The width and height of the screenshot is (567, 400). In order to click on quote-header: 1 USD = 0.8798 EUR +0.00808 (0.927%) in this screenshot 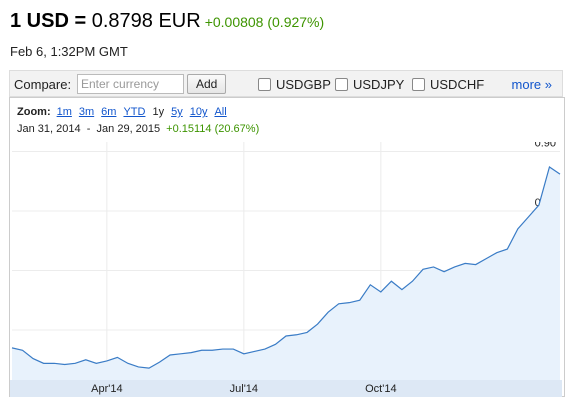, I will do `click(167, 21)`.